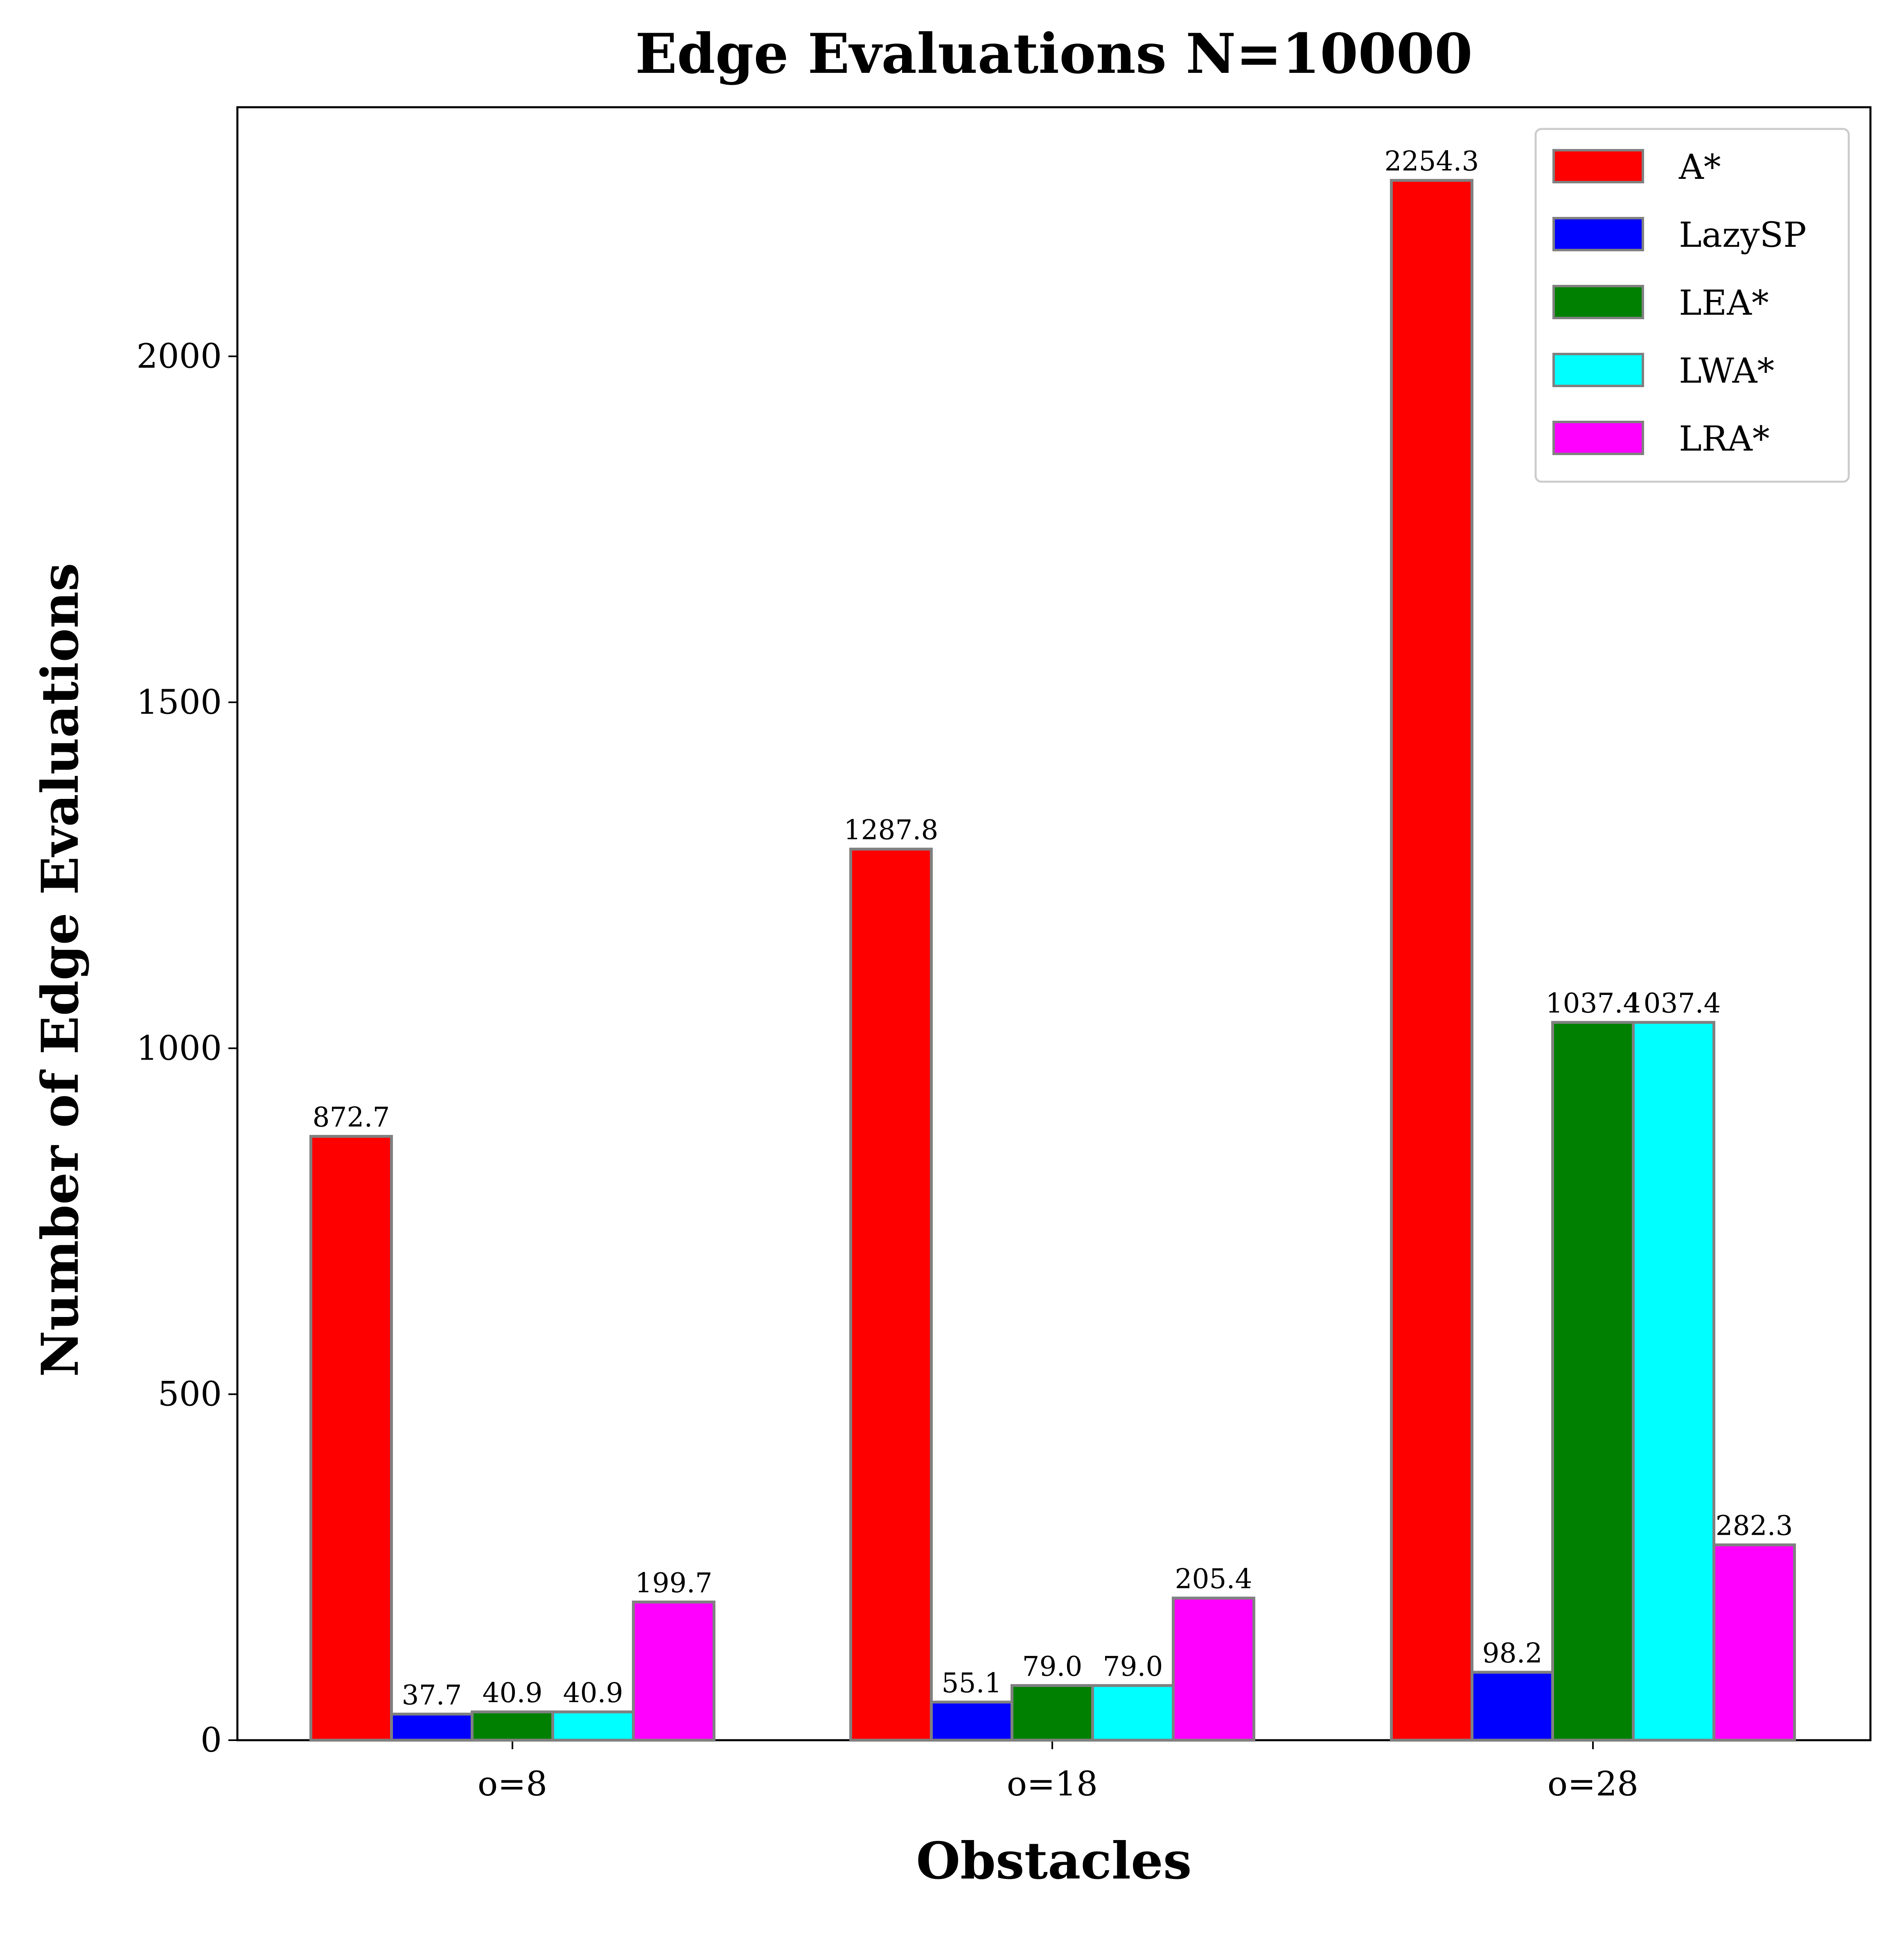  Describe the element at coordinates (190, 1394) in the screenshot. I see `y-tick-label: 500` at that location.